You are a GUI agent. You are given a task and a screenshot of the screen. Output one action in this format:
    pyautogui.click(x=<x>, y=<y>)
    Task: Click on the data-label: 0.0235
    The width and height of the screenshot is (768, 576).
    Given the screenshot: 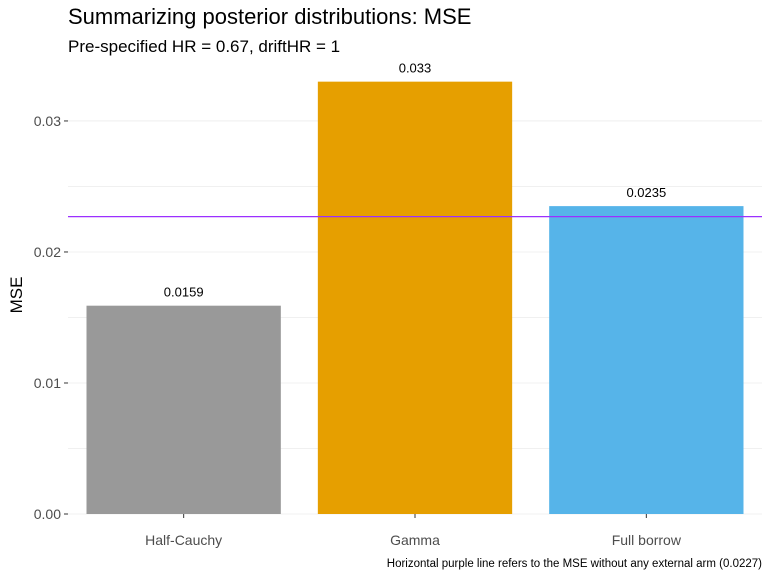 What is the action you would take?
    pyautogui.click(x=646, y=192)
    